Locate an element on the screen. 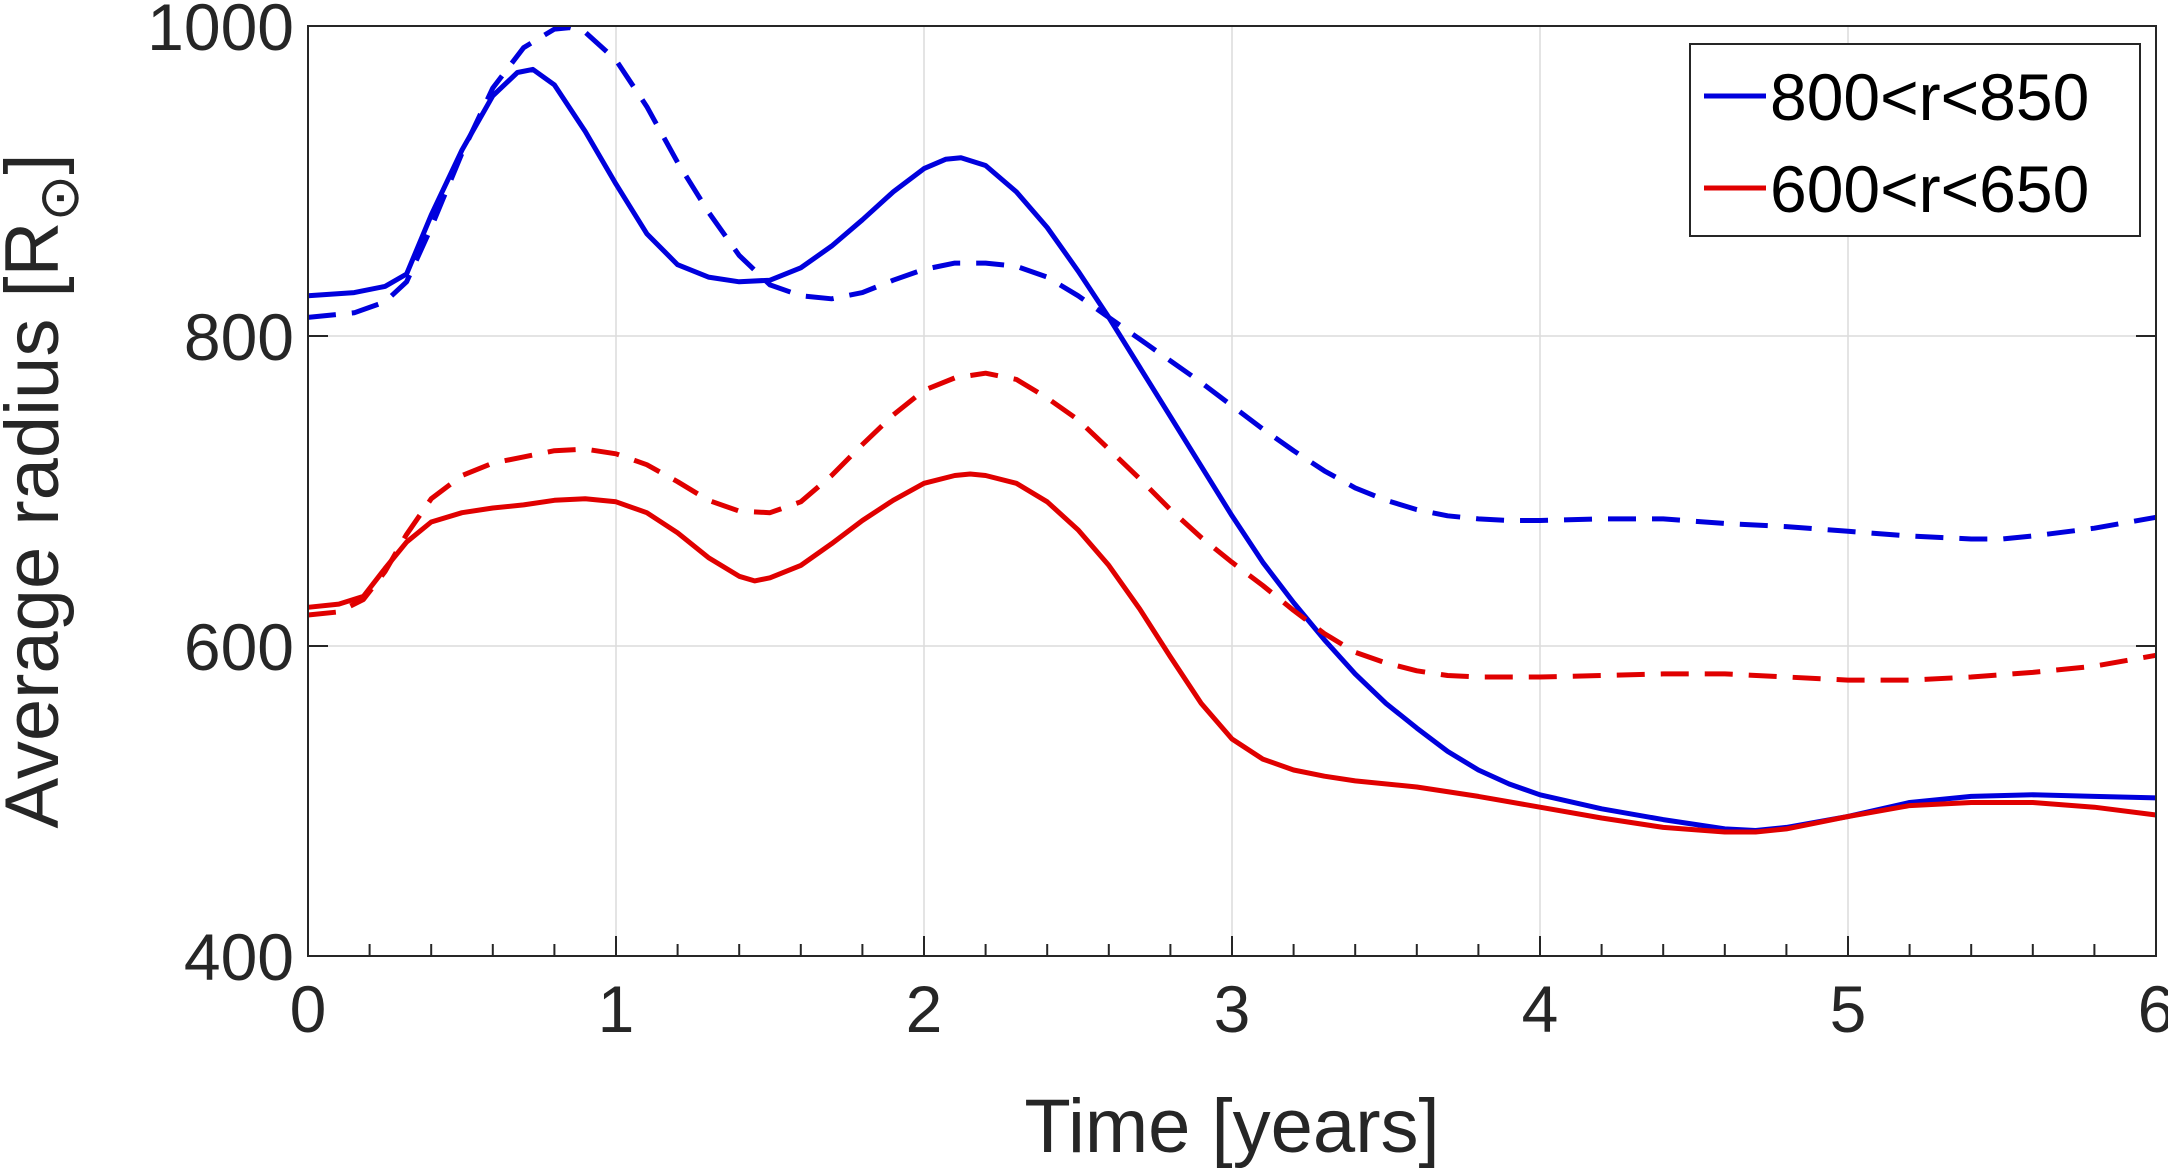  x-tick-label: 4 is located at coordinates (1540, 1009).